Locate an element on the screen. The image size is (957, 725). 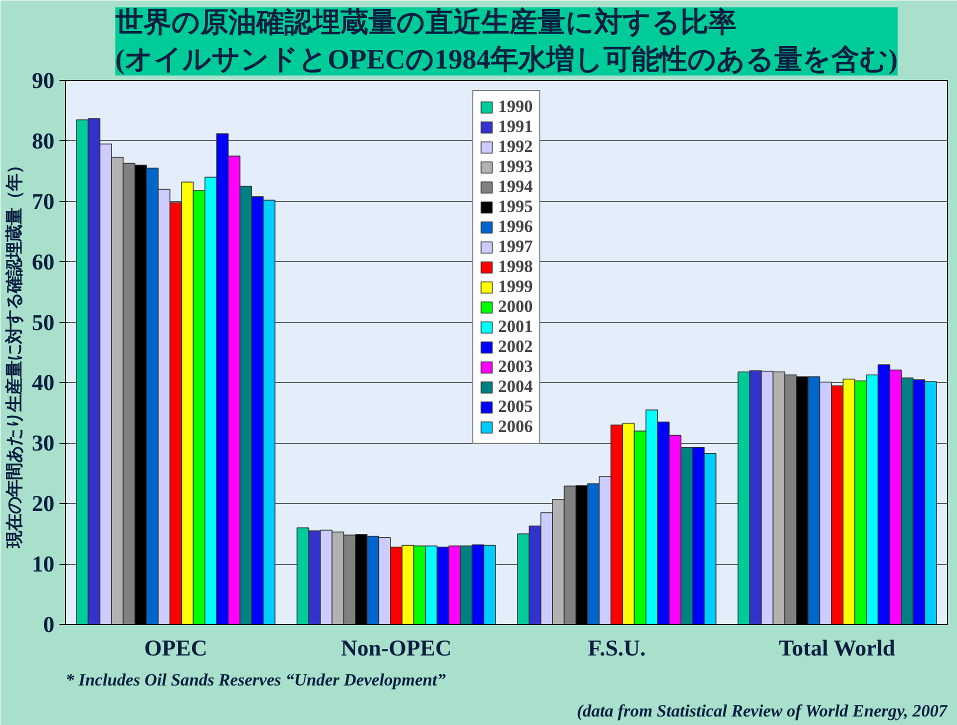
legend-label: 2001 is located at coordinates (515, 327).